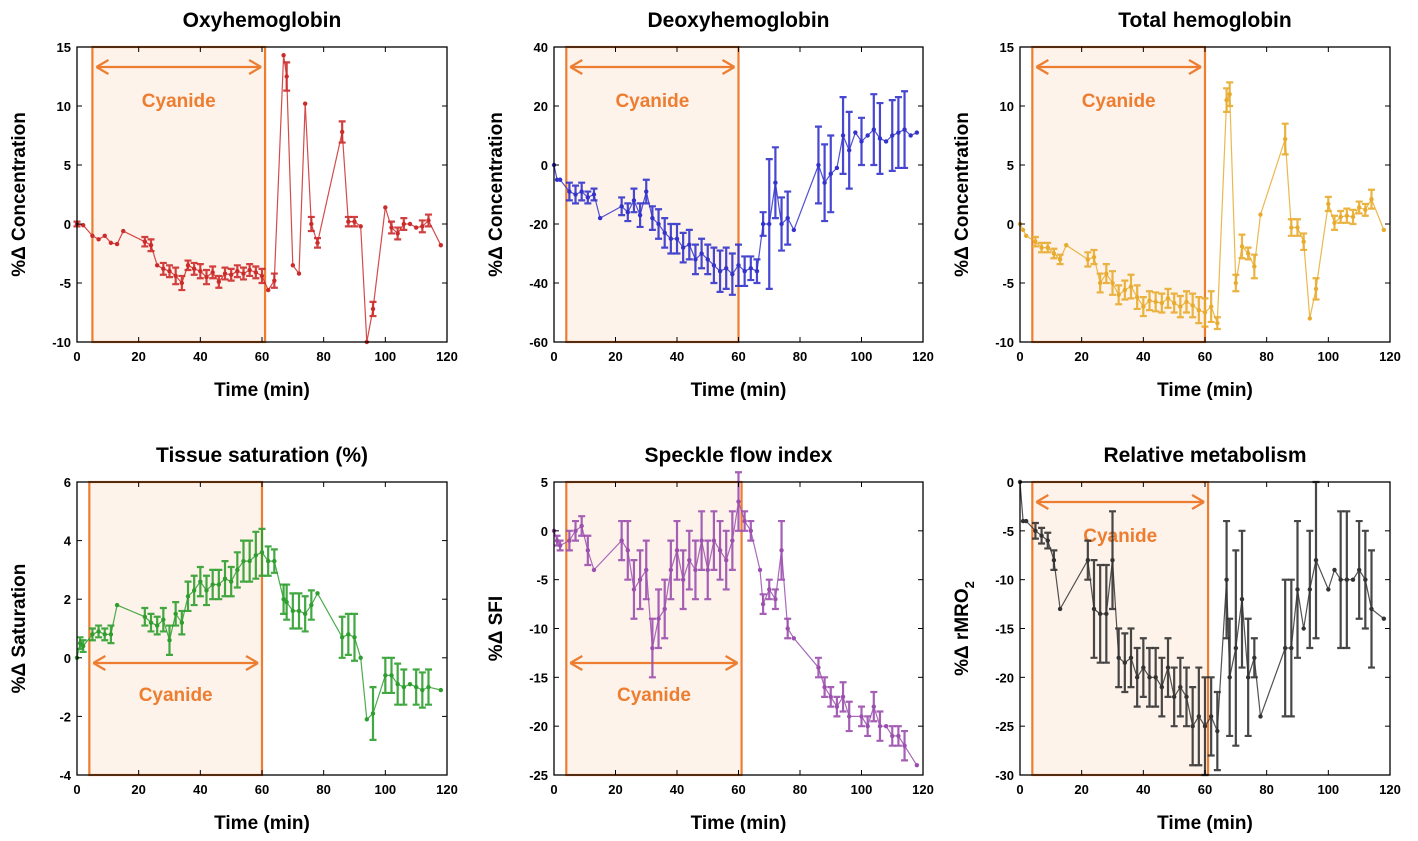 This screenshot has height=841, width=1418. I want to click on y-tick-label: -15, so click(538, 677).